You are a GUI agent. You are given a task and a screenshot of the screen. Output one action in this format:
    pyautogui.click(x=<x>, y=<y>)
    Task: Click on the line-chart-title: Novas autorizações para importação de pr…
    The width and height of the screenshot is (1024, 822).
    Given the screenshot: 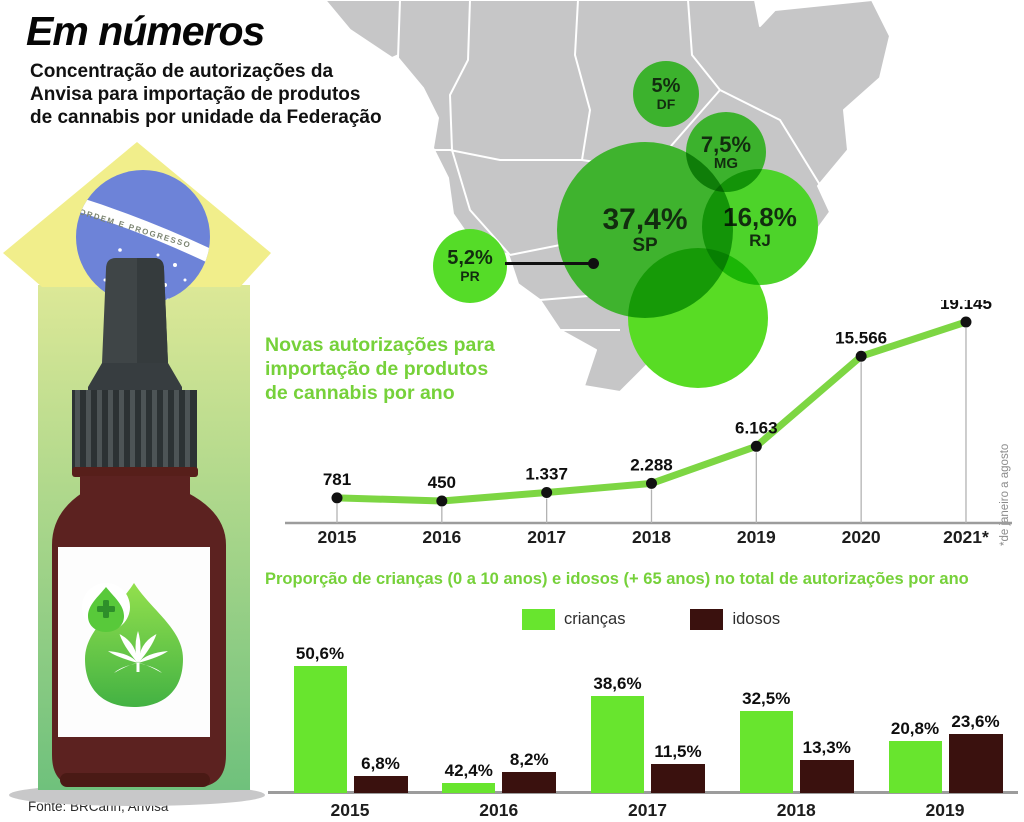 What is the action you would take?
    pyautogui.click(x=380, y=369)
    